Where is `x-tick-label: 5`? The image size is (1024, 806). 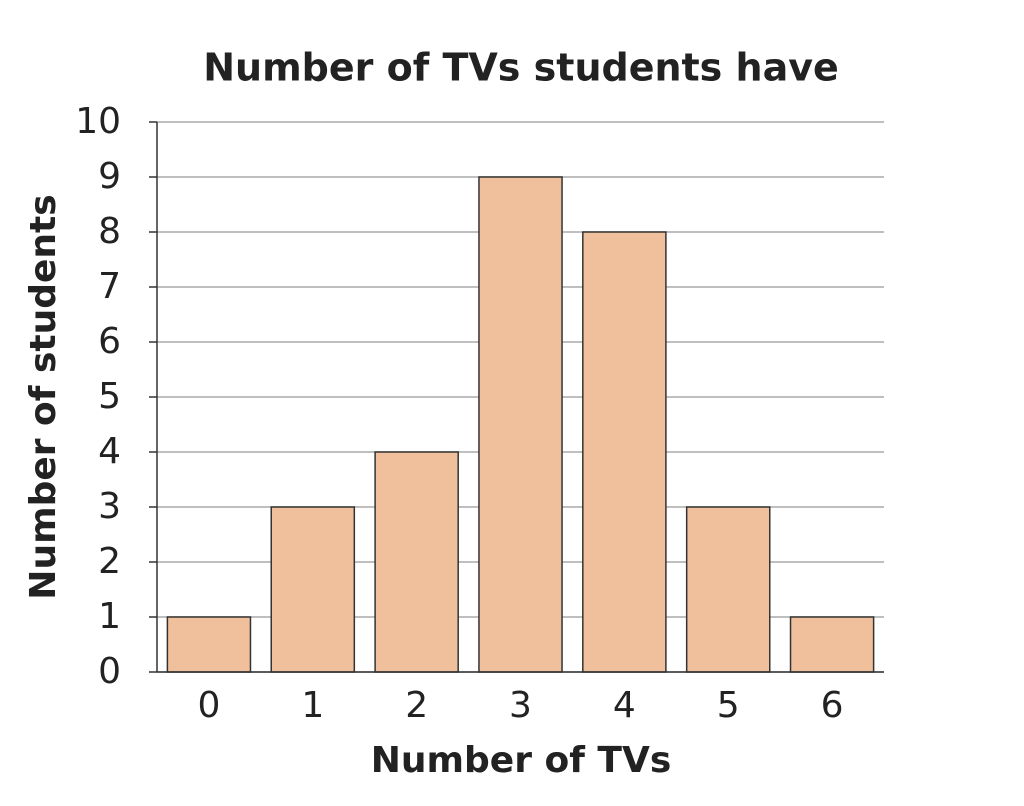 x-tick-label: 5 is located at coordinates (728, 705).